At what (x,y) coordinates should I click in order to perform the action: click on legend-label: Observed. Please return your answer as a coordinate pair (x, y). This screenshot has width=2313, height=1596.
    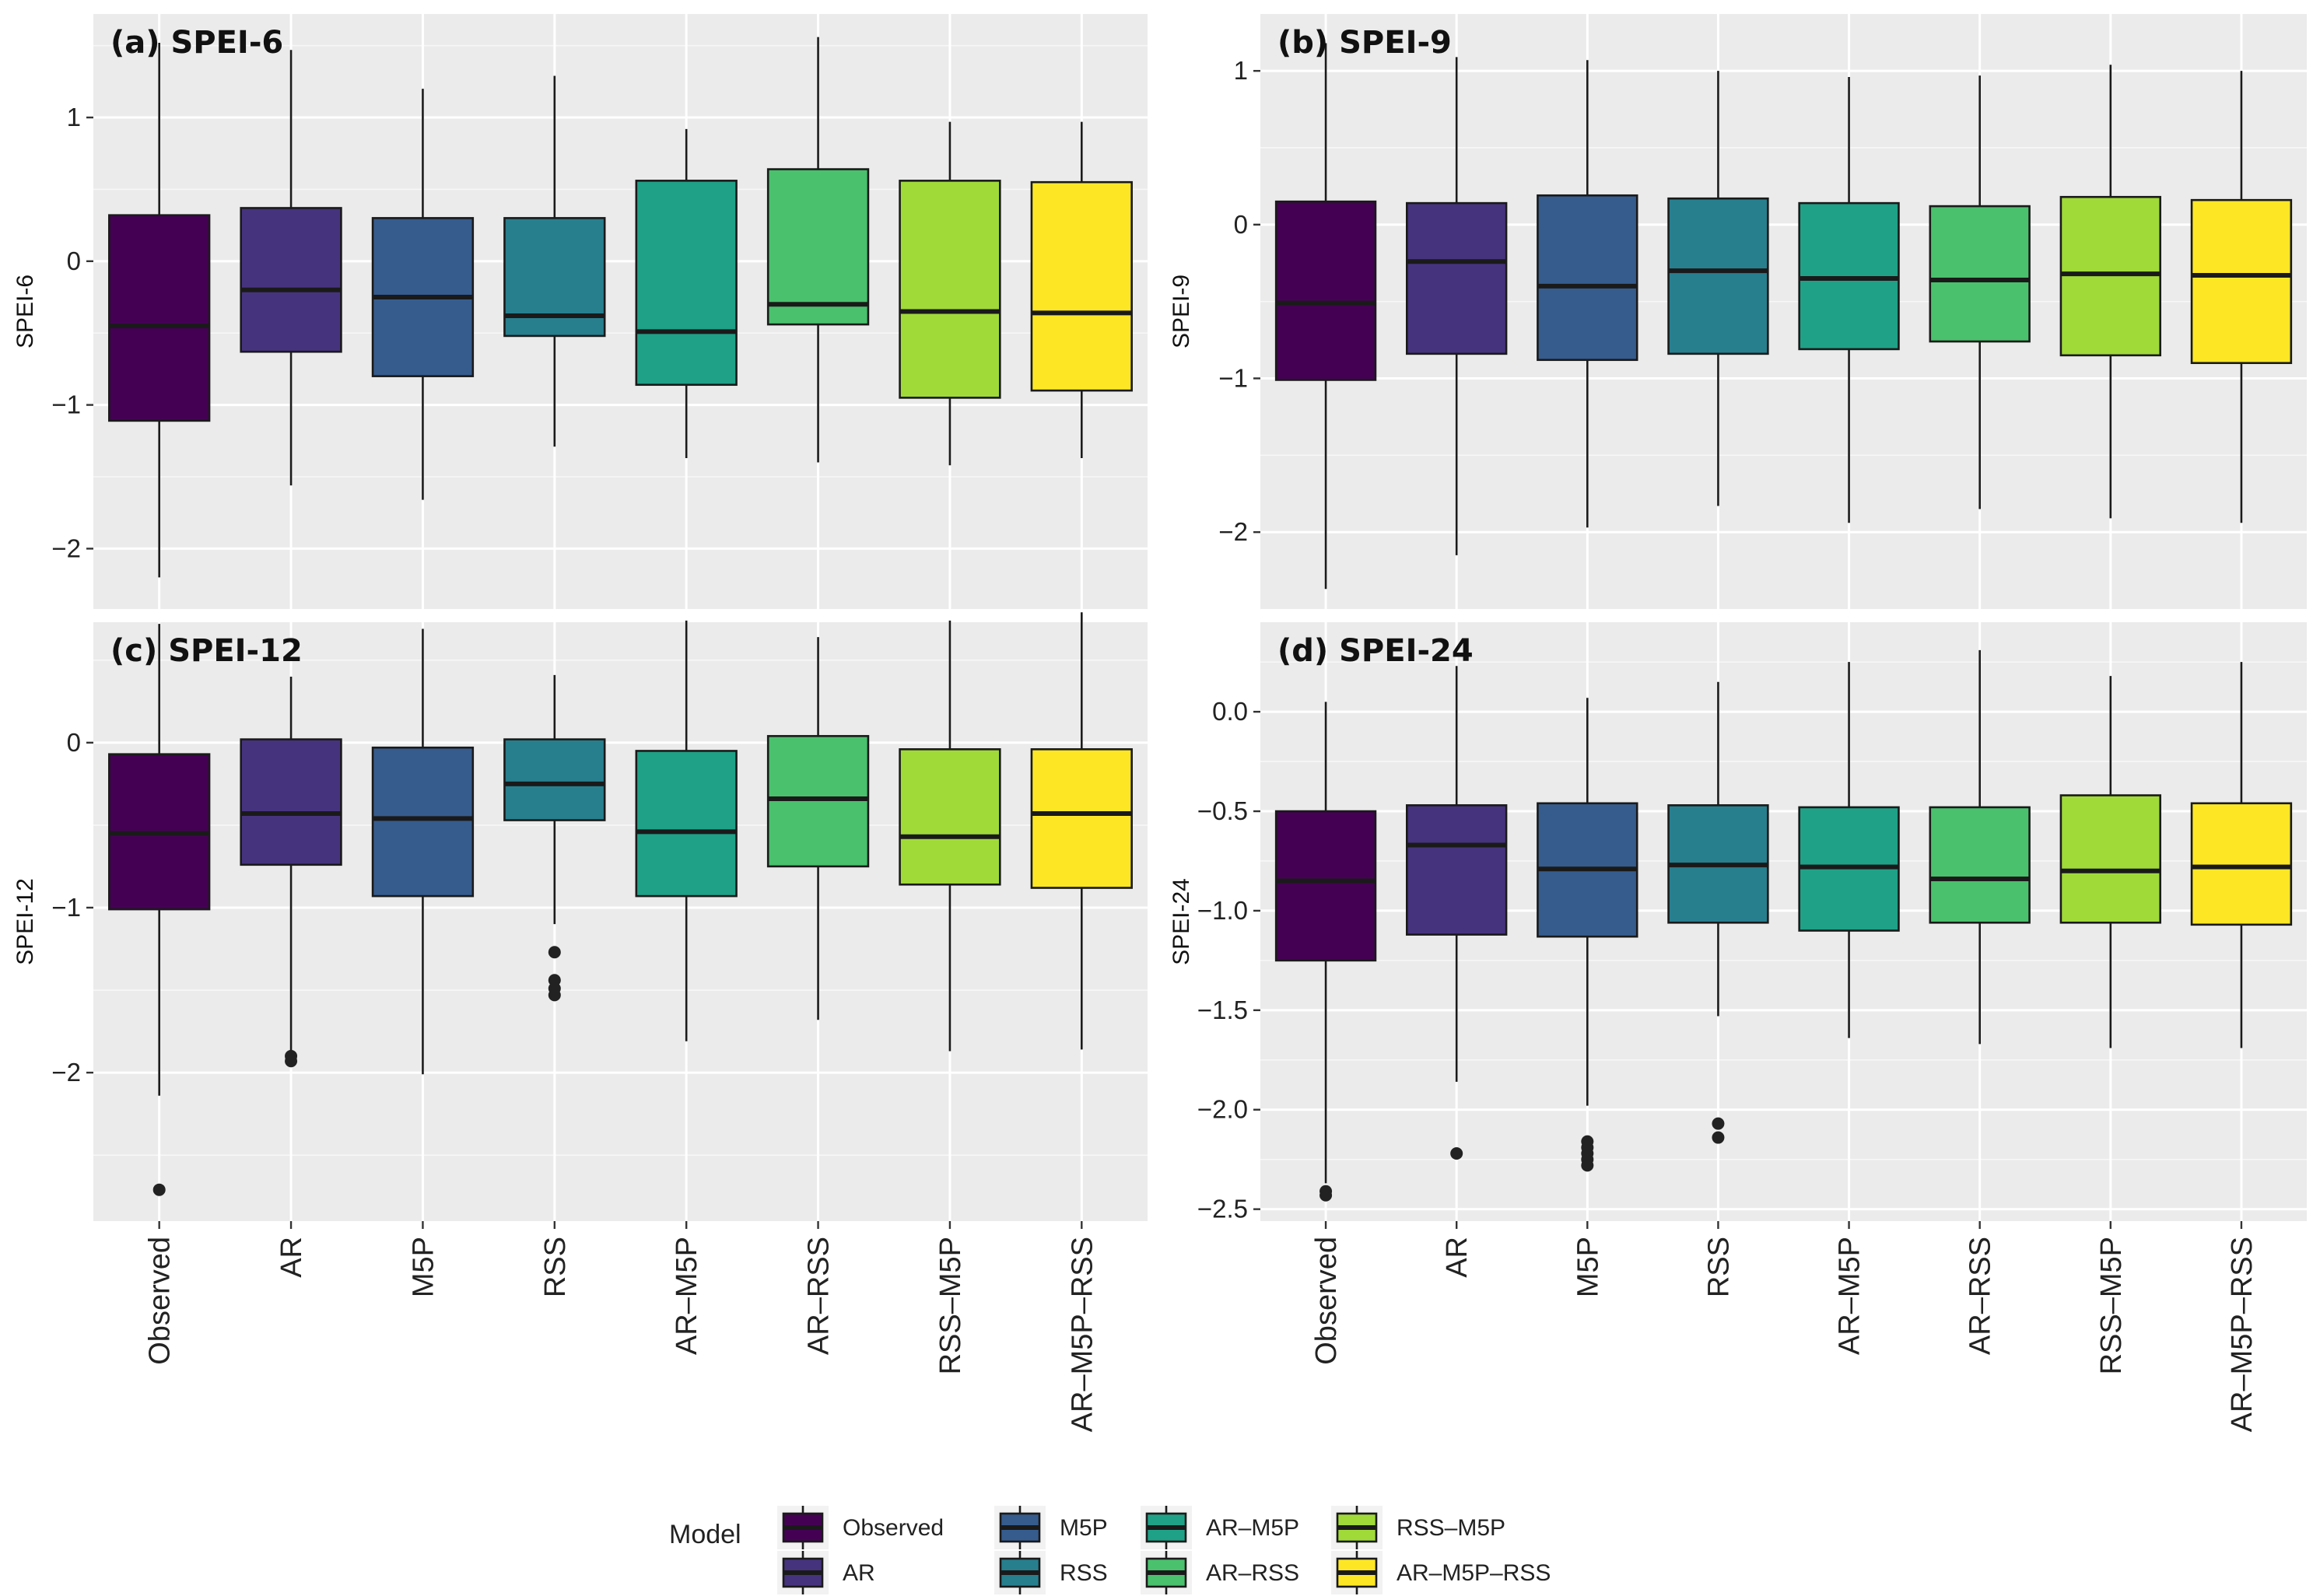
    Looking at the image, I should click on (894, 1528).